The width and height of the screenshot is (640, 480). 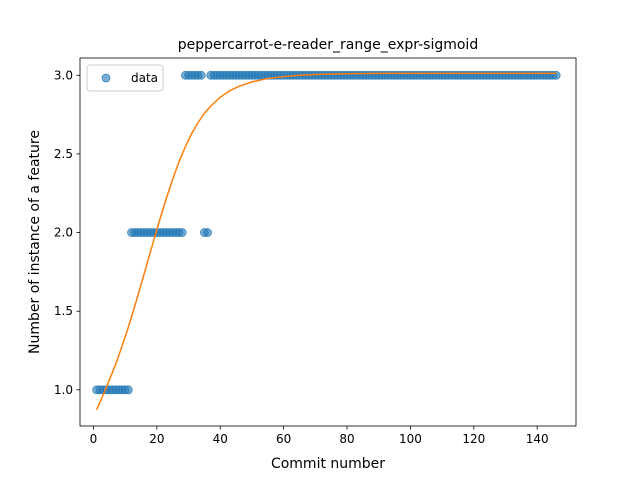 What do you see at coordinates (283, 439) in the screenshot?
I see `x-tick-label: 60` at bounding box center [283, 439].